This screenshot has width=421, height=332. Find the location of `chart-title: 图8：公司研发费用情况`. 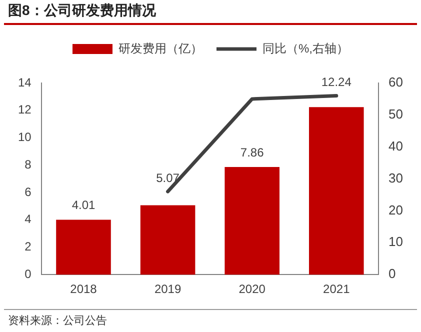

chart-title: 图8：公司研发费用情况 is located at coordinates (210, 12).